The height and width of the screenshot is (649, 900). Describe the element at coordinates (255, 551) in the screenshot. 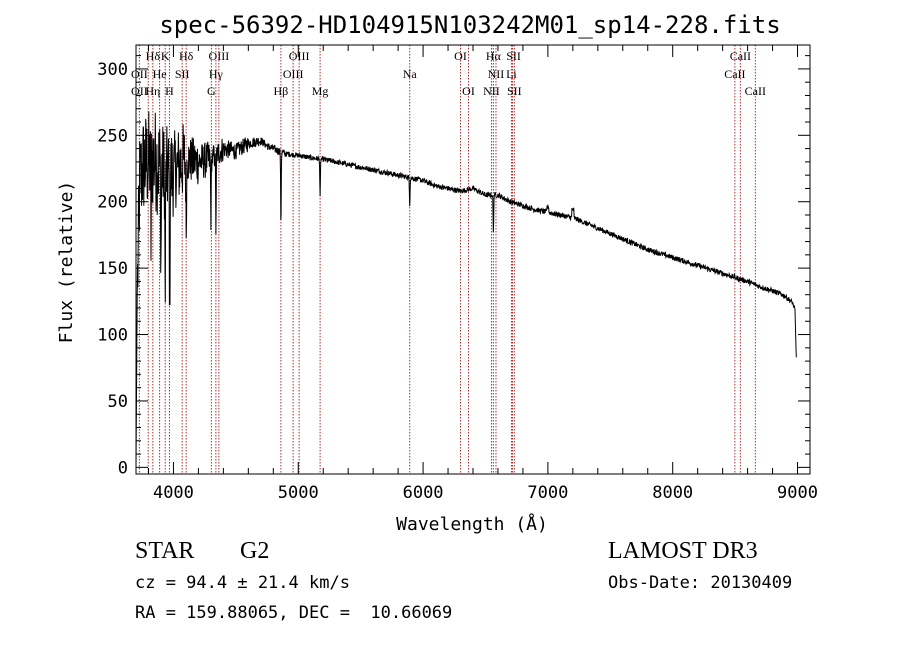

I see `object-subclass: G2` at that location.